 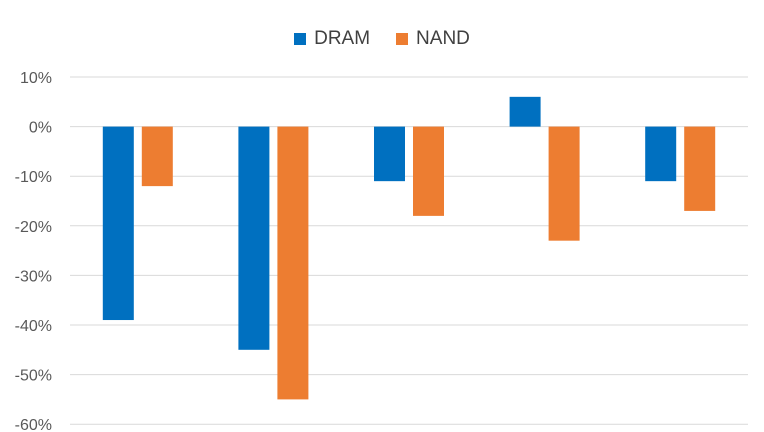 What do you see at coordinates (33, 227) in the screenshot?
I see `y-tick-label: -20%` at bounding box center [33, 227].